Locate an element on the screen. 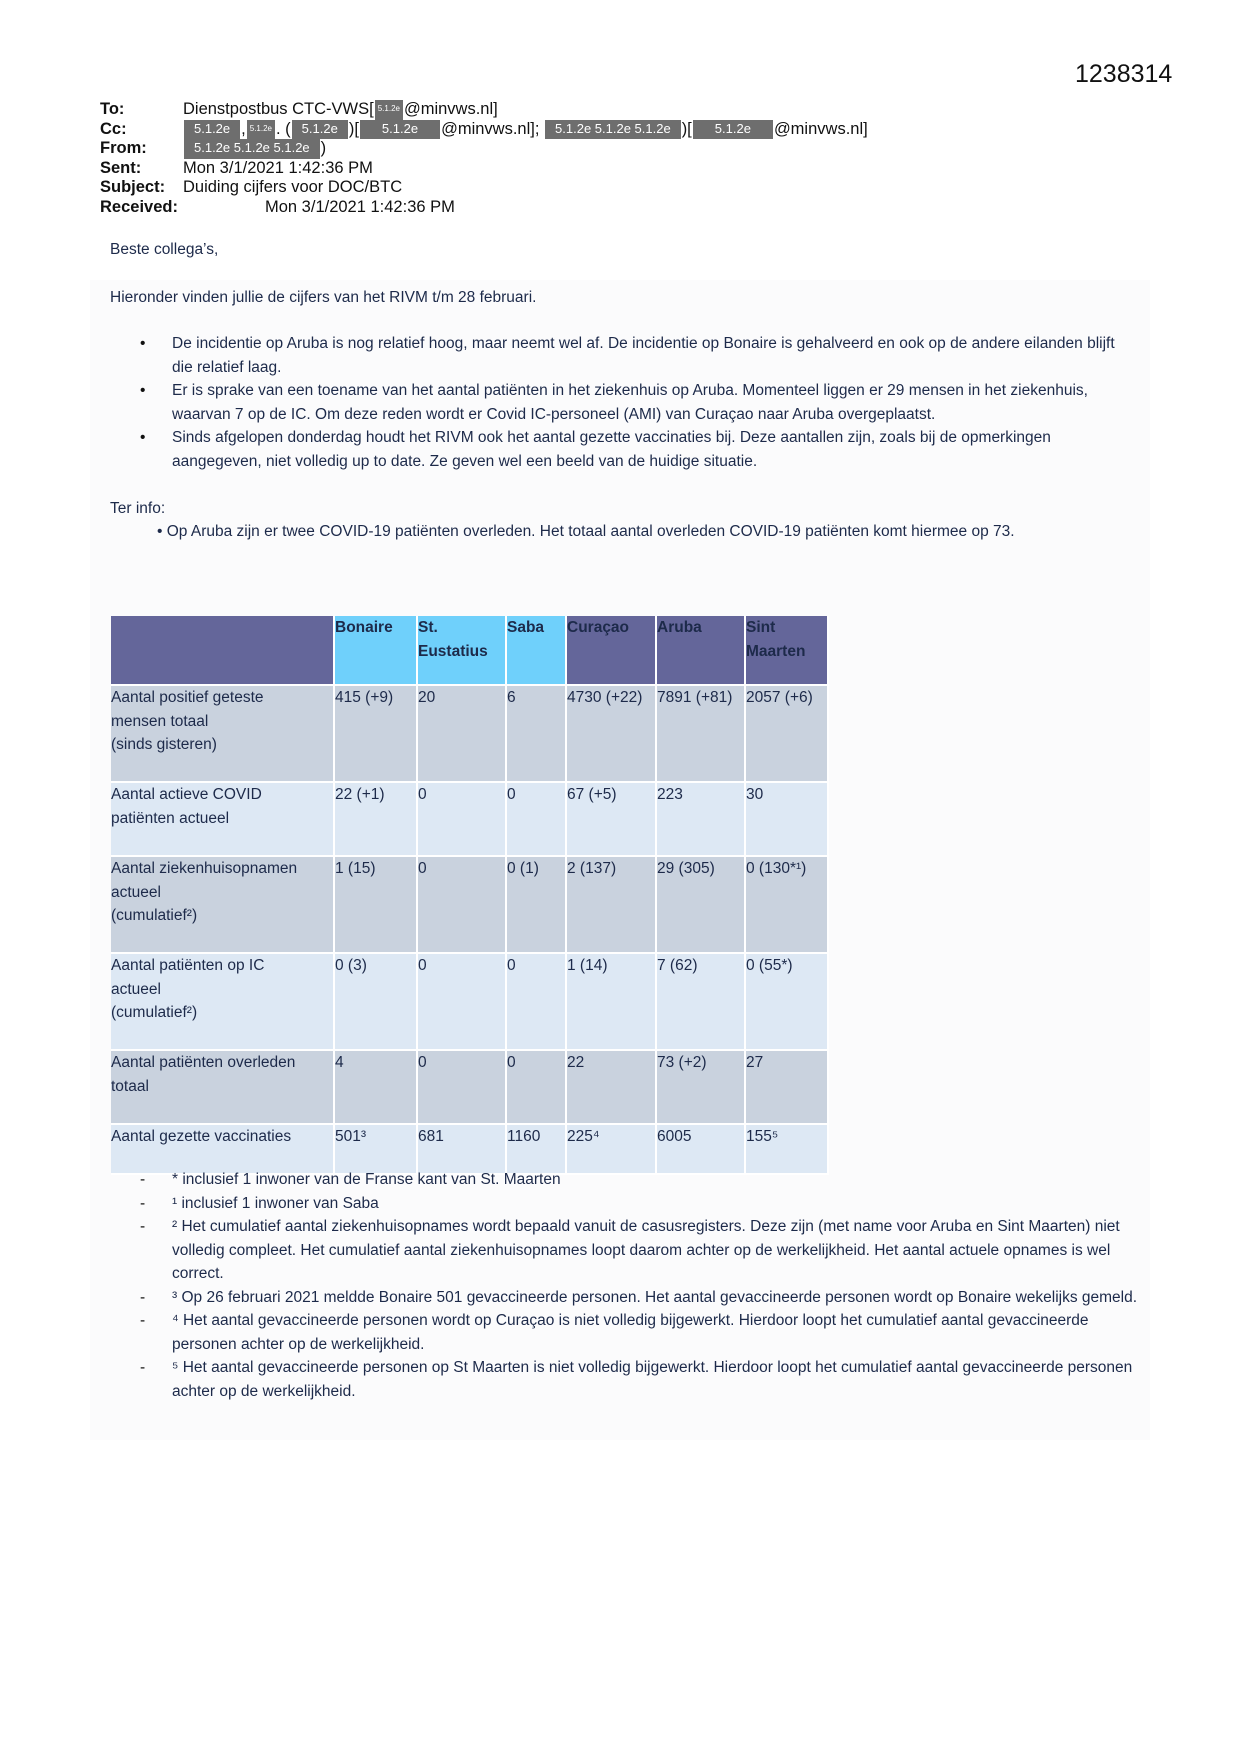 The height and width of the screenshot is (1754, 1241). table-cell: 73 (+2) is located at coordinates (701, 1087).